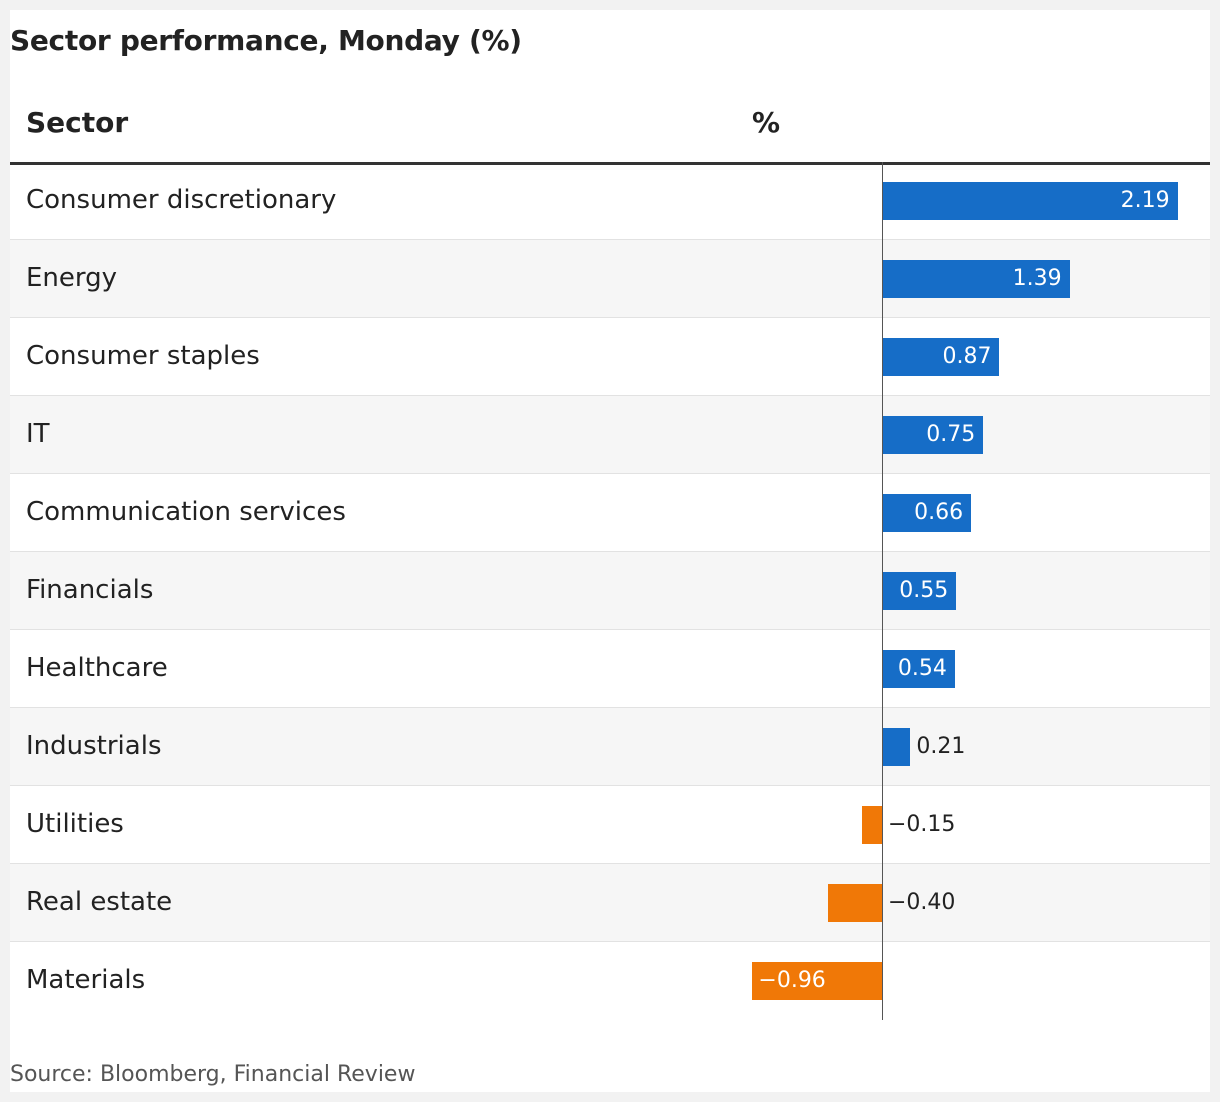 This screenshot has height=1102, width=1220. What do you see at coordinates (941, 746) in the screenshot?
I see `value-label: 0.21` at bounding box center [941, 746].